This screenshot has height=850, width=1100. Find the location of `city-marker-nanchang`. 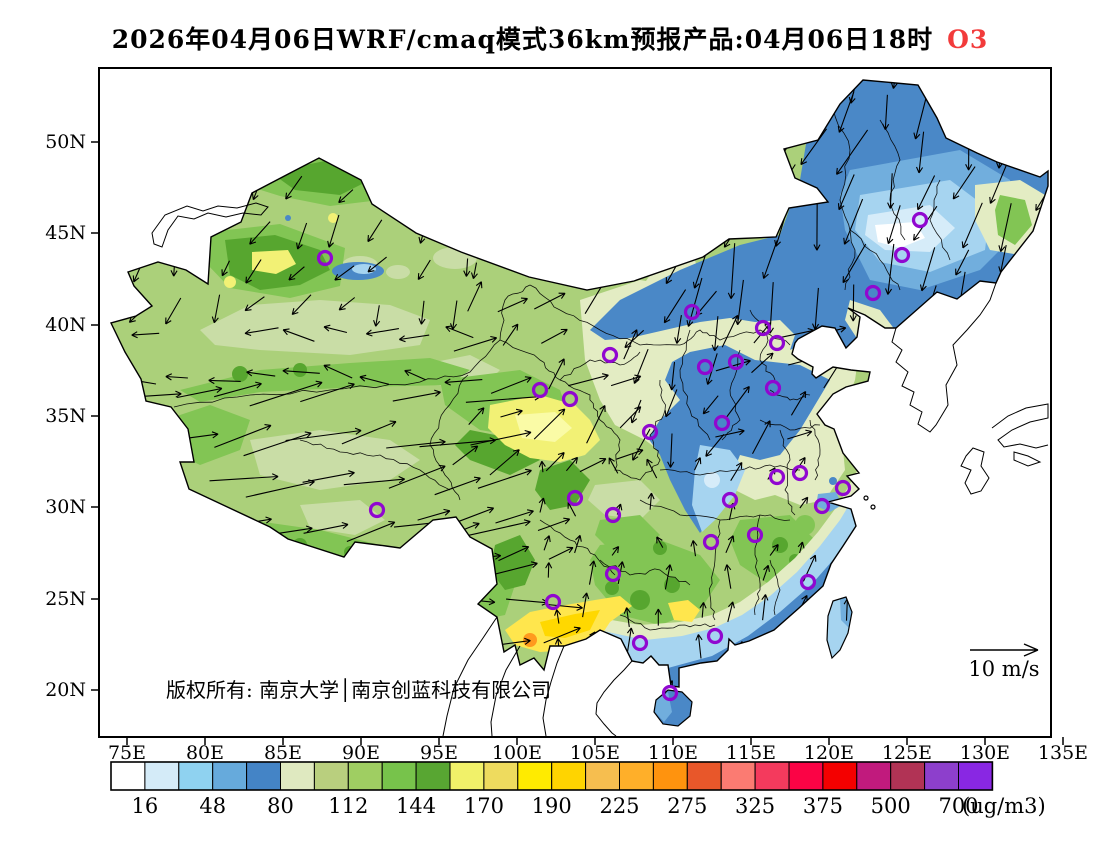

city-marker-nanchang is located at coordinates (755, 535).